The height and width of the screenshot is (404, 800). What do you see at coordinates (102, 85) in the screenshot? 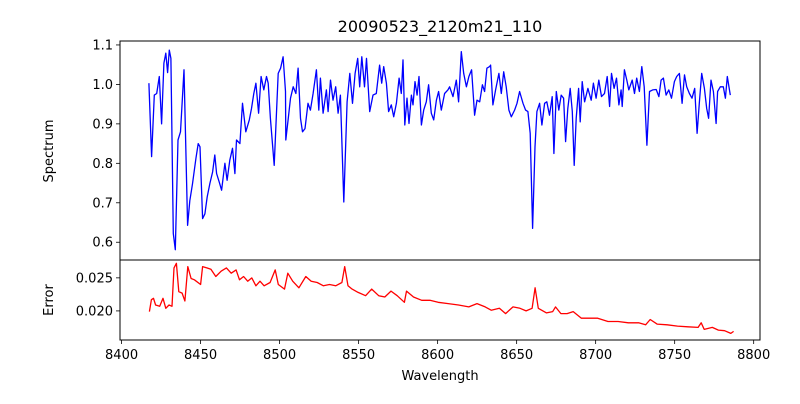
I see `spectrum-y-tick-label: 1.0` at bounding box center [102, 85].